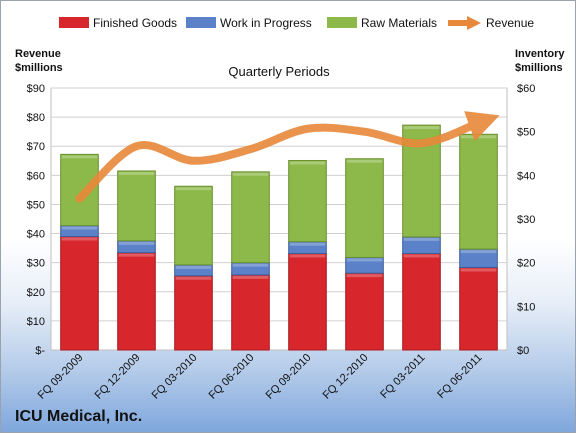  Describe the element at coordinates (175, 377) in the screenshot. I see `x-tick-label: FQ 03-2010` at that location.